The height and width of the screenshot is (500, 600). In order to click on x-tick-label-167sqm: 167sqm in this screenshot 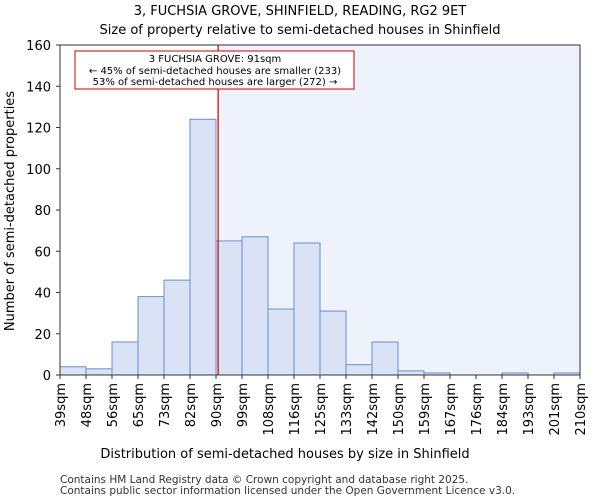, I will do `click(451, 409)`.